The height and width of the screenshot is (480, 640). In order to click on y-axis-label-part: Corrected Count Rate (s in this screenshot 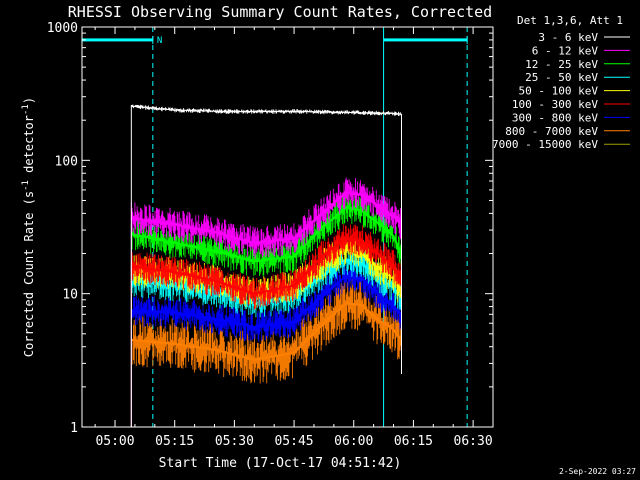, I will do `click(29, 274)`.